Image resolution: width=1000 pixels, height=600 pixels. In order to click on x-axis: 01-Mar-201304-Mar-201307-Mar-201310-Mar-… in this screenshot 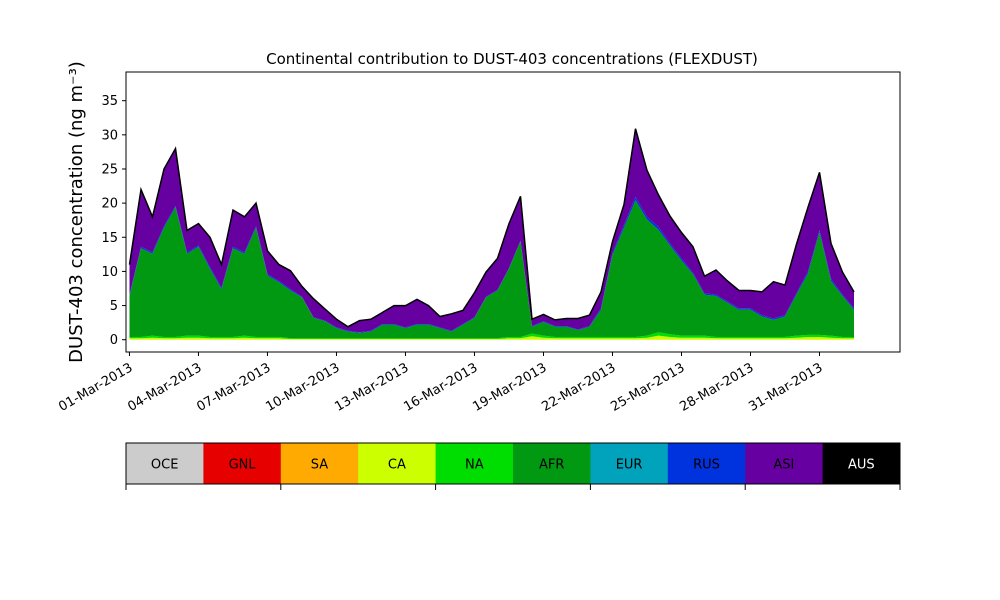, I will do `click(440, 383)`.